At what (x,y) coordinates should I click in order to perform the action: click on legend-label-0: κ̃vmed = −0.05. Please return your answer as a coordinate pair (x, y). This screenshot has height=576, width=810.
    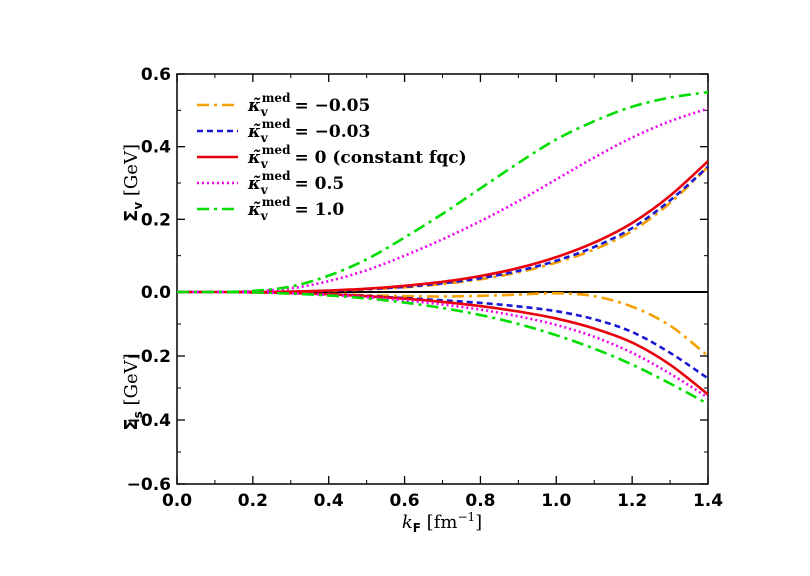
    Looking at the image, I should click on (308, 105).